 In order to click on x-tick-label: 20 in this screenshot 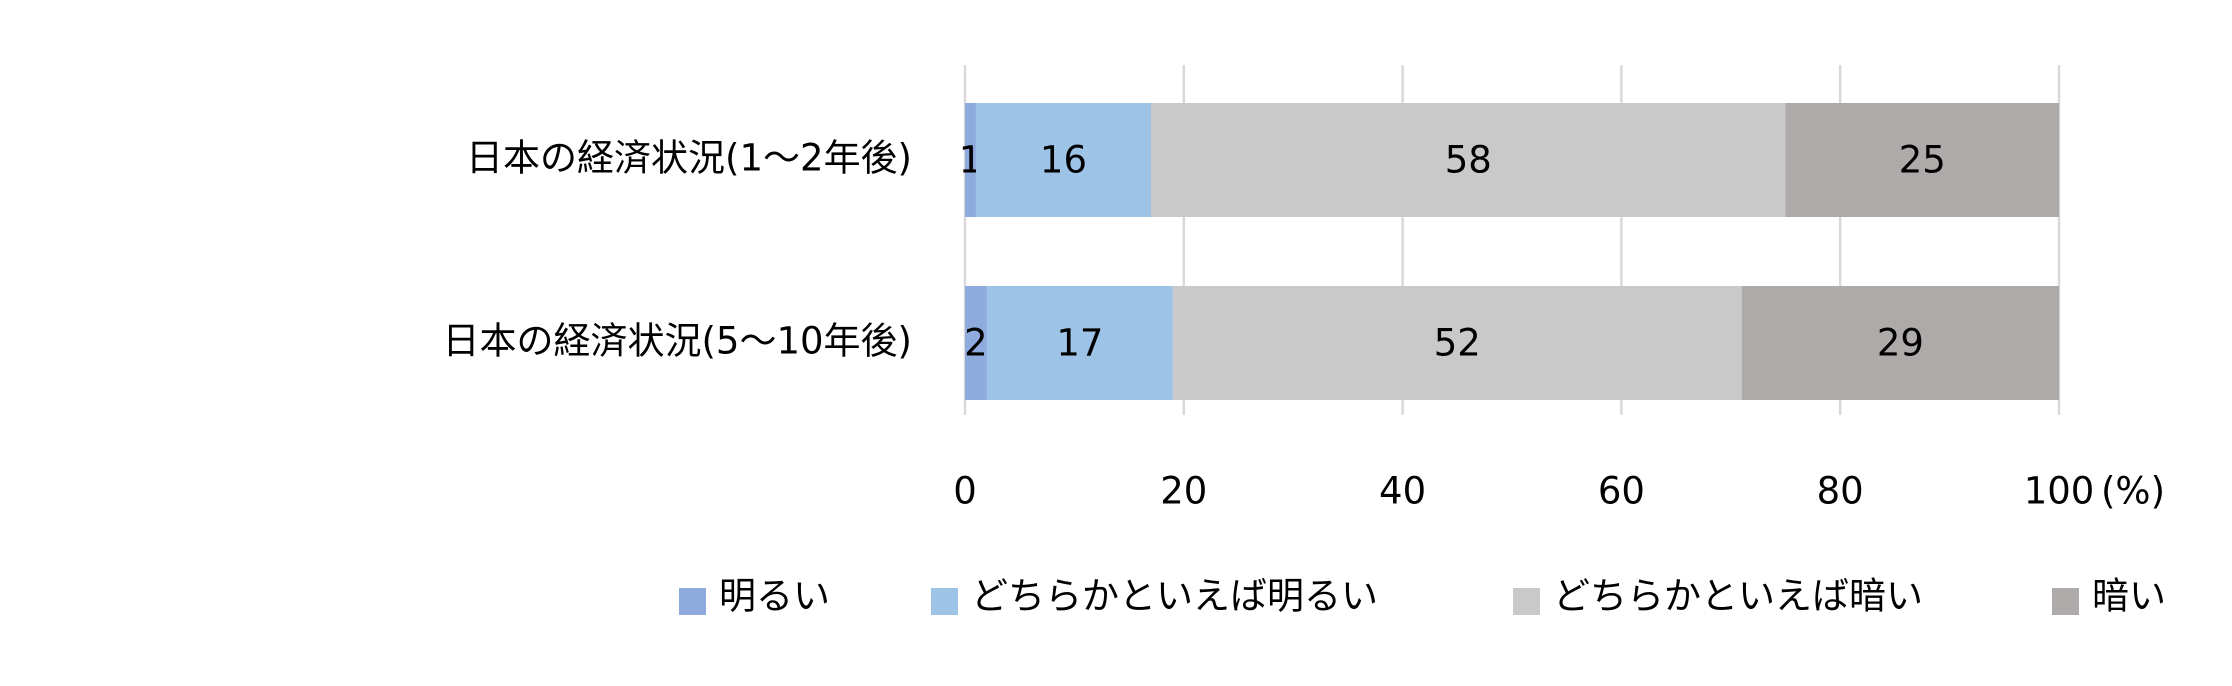, I will do `click(1183, 491)`.